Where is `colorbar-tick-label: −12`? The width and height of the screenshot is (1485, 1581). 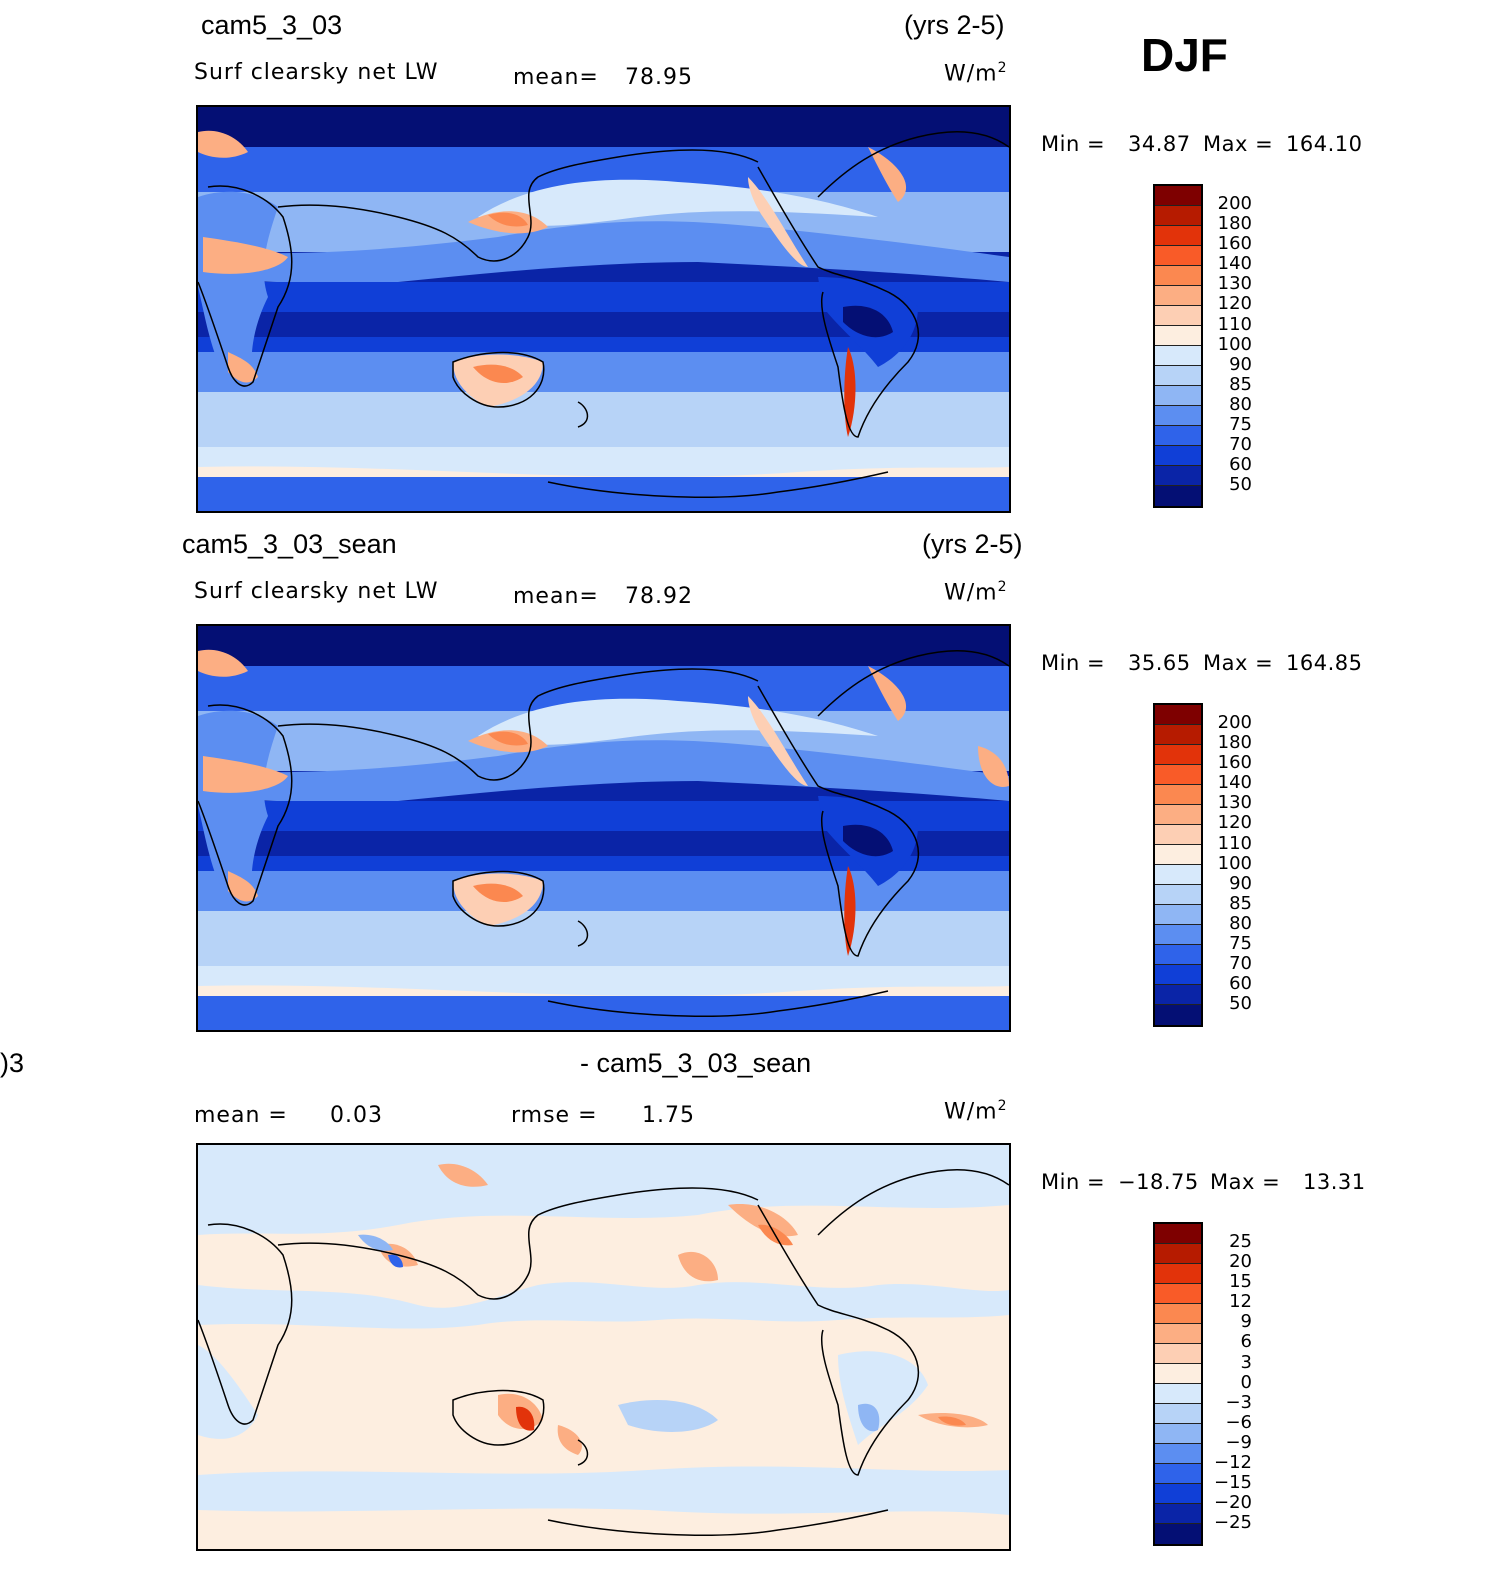
colorbar-tick-label: −12 is located at coordinates (1233, 1463).